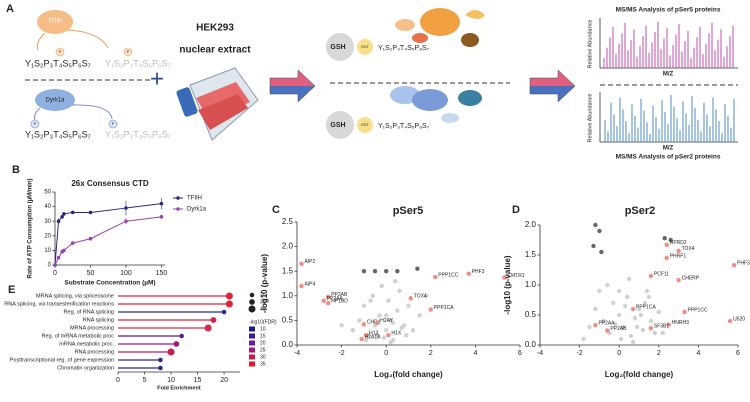  What do you see at coordinates (252, 295) in the screenshot?
I see `size-key` at bounding box center [252, 295].